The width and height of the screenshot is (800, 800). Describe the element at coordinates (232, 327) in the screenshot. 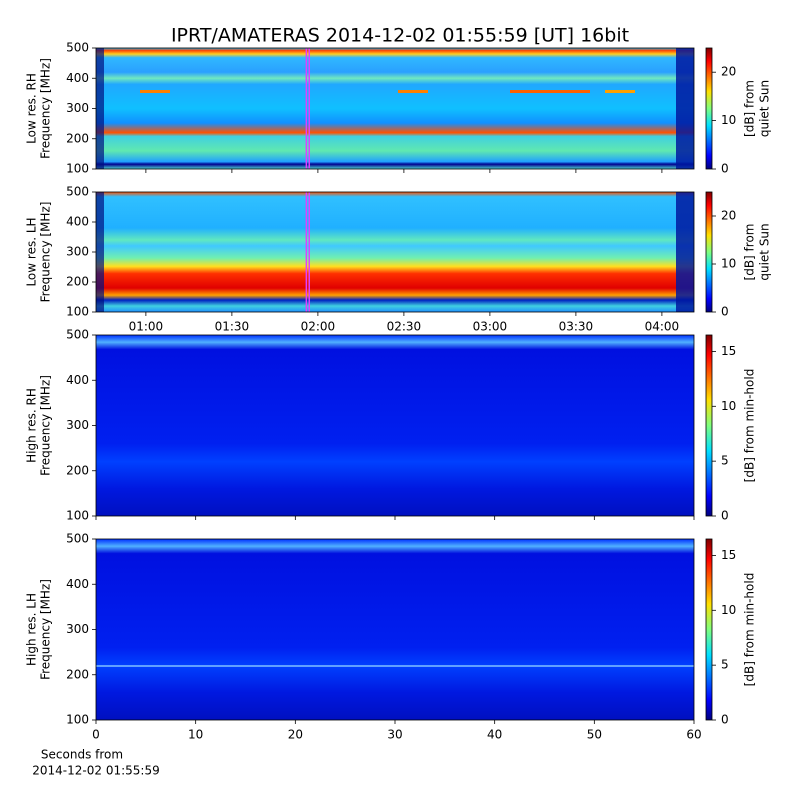

I see `x-tick-label: 01:30` at that location.